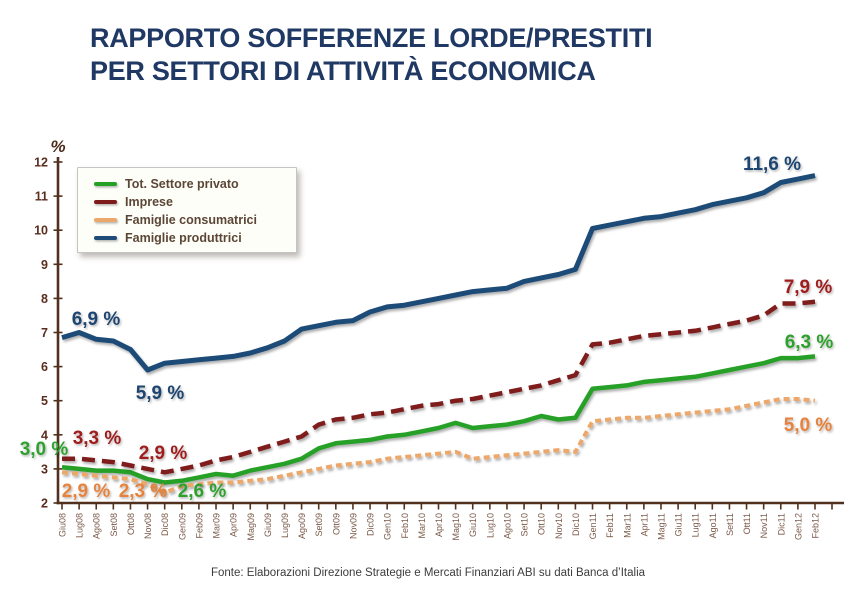  Describe the element at coordinates (44, 333) in the screenshot. I see `y-tick-label: 7` at that location.